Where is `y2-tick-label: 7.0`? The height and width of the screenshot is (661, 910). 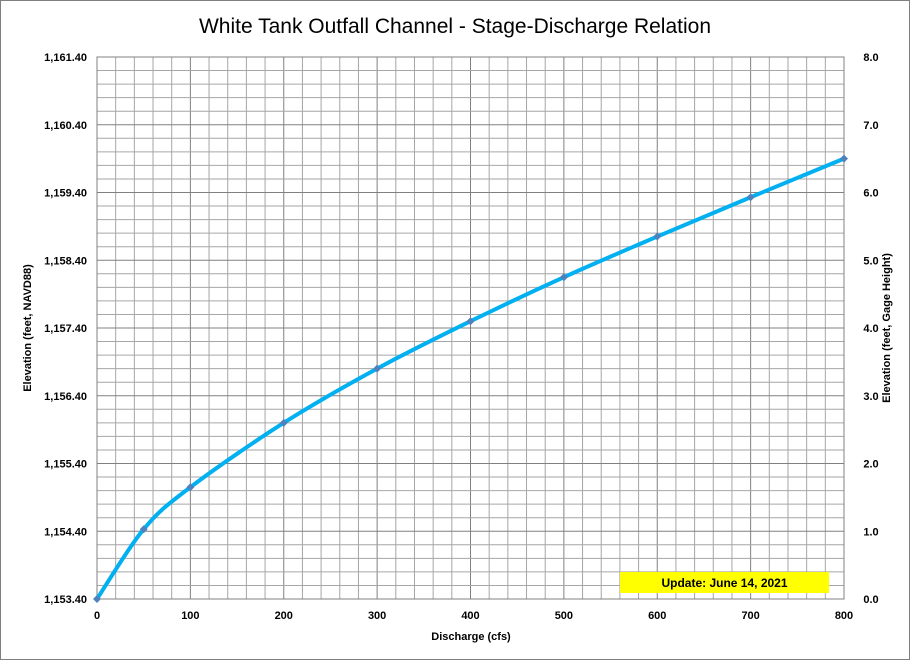
y2-tick-label: 7.0 is located at coordinates (870, 126).